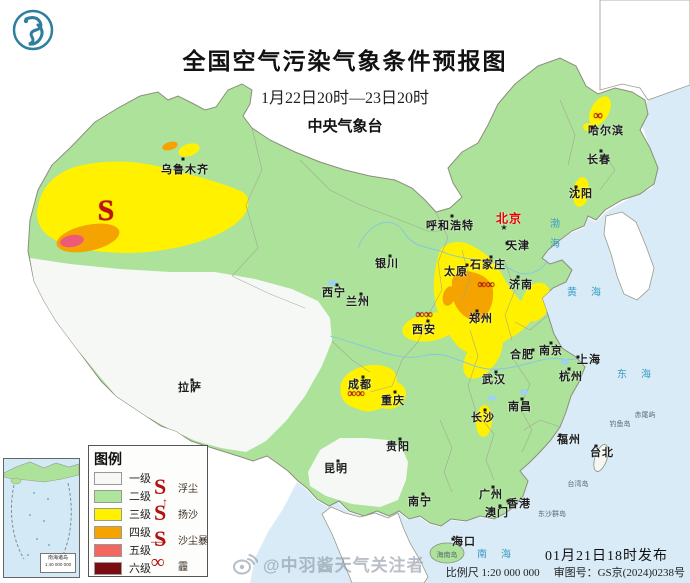 This screenshot has height=583, width=690. What do you see at coordinates (569, 440) in the screenshot?
I see `city-label: 福州` at bounding box center [569, 440].